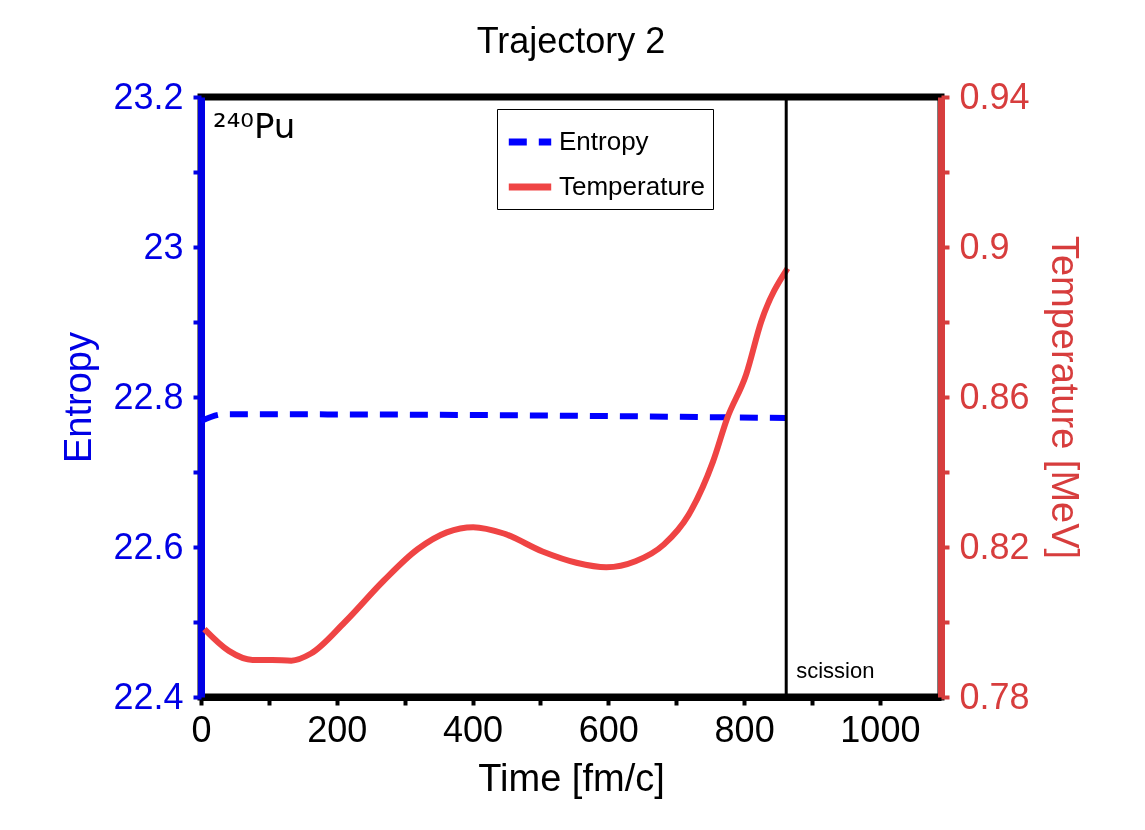 Image resolution: width=1145 pixels, height=830 pixels. What do you see at coordinates (473, 729) in the screenshot?
I see `x-tick-label: 400` at bounding box center [473, 729].